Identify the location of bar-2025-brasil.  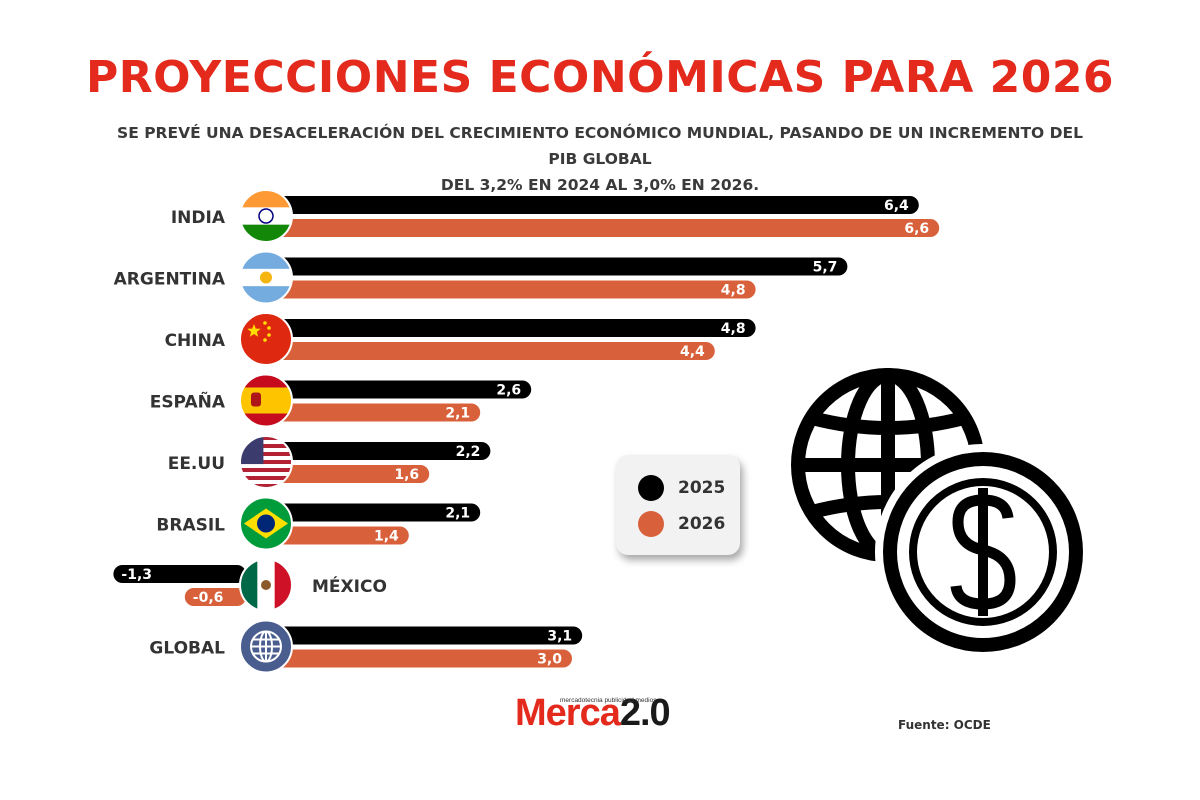
(373, 512).